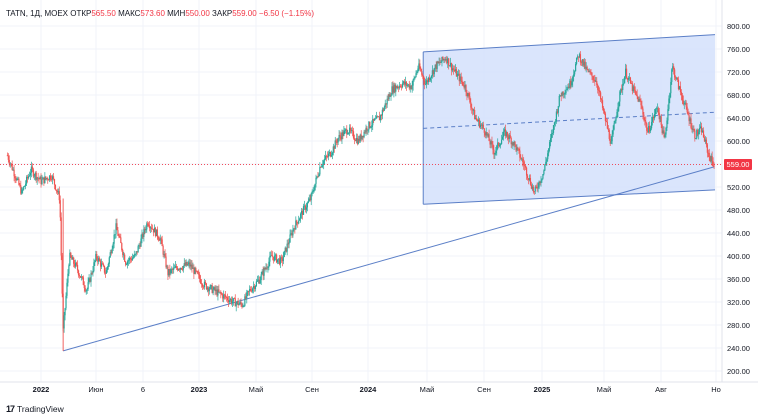 Image resolution: width=758 pixels, height=419 pixels. I want to click on y-tick-label: 240.00, so click(738, 348).